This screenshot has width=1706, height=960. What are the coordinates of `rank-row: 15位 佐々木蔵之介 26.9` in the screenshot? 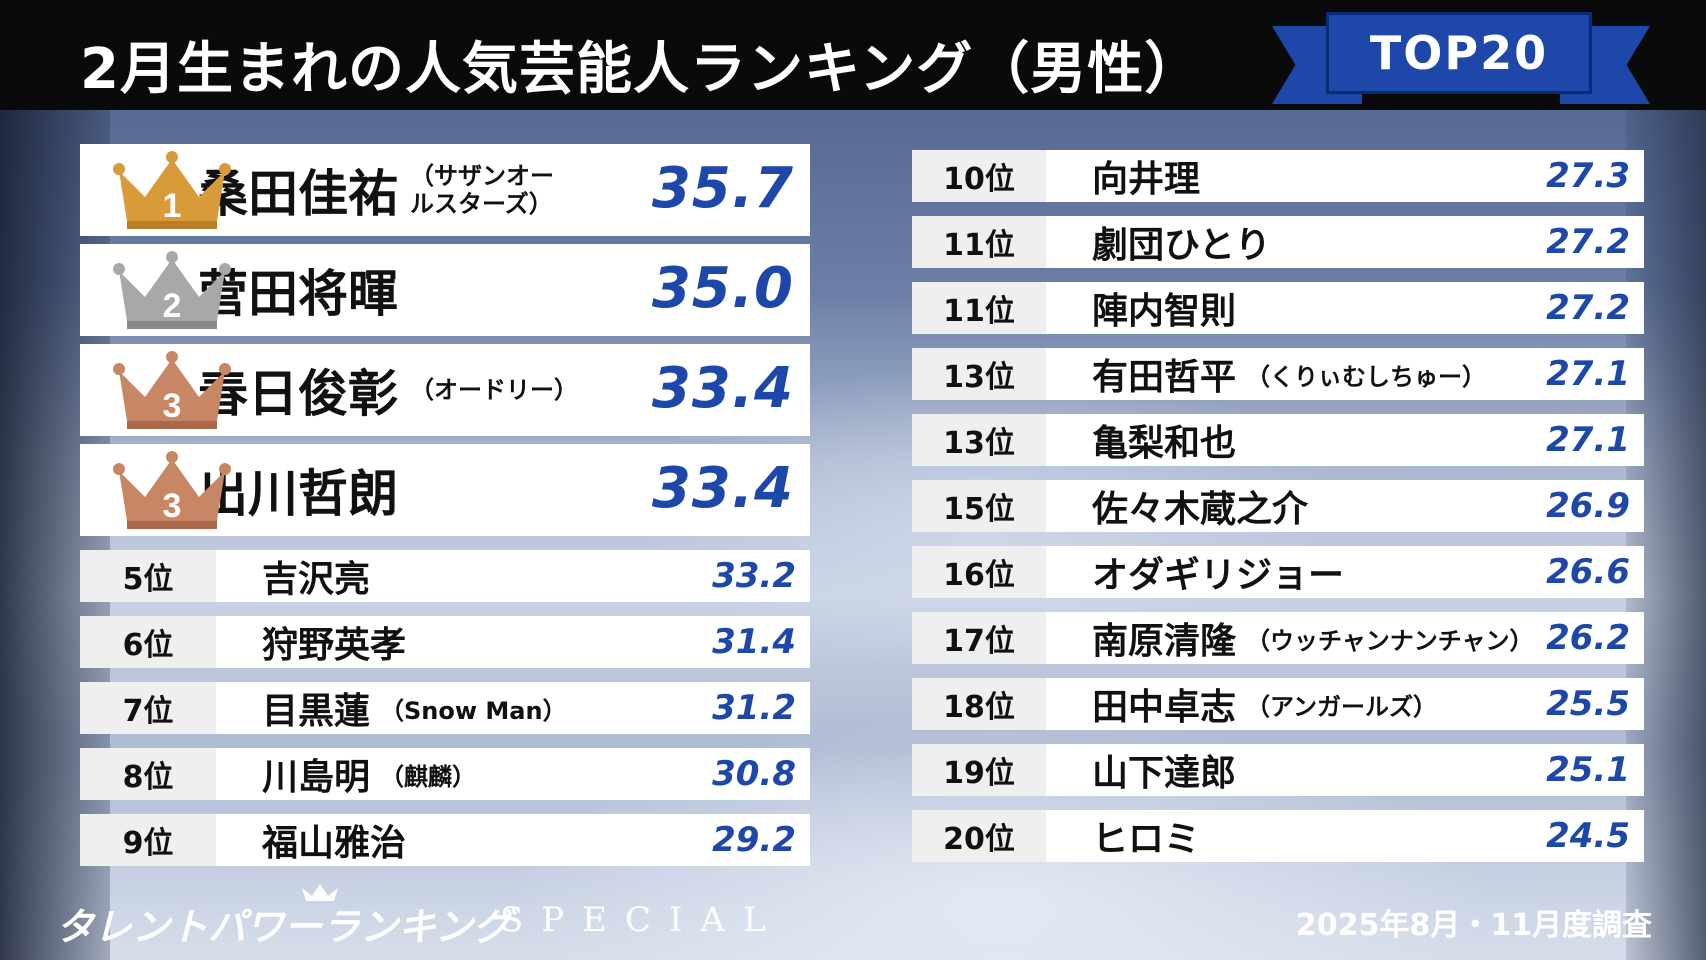 It's located at (1278, 506).